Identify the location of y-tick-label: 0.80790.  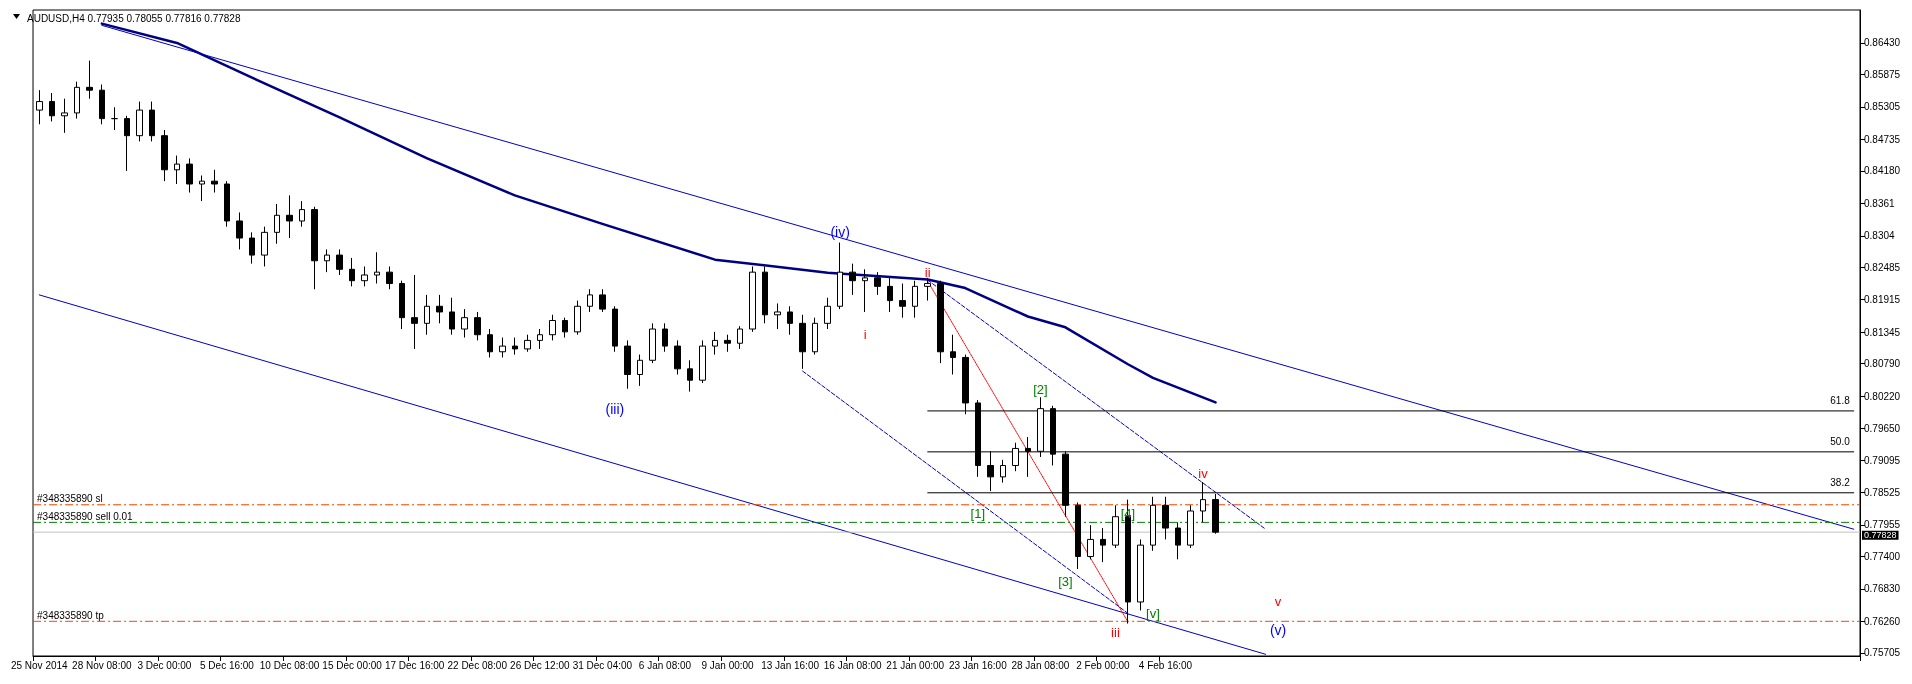
(1882, 364).